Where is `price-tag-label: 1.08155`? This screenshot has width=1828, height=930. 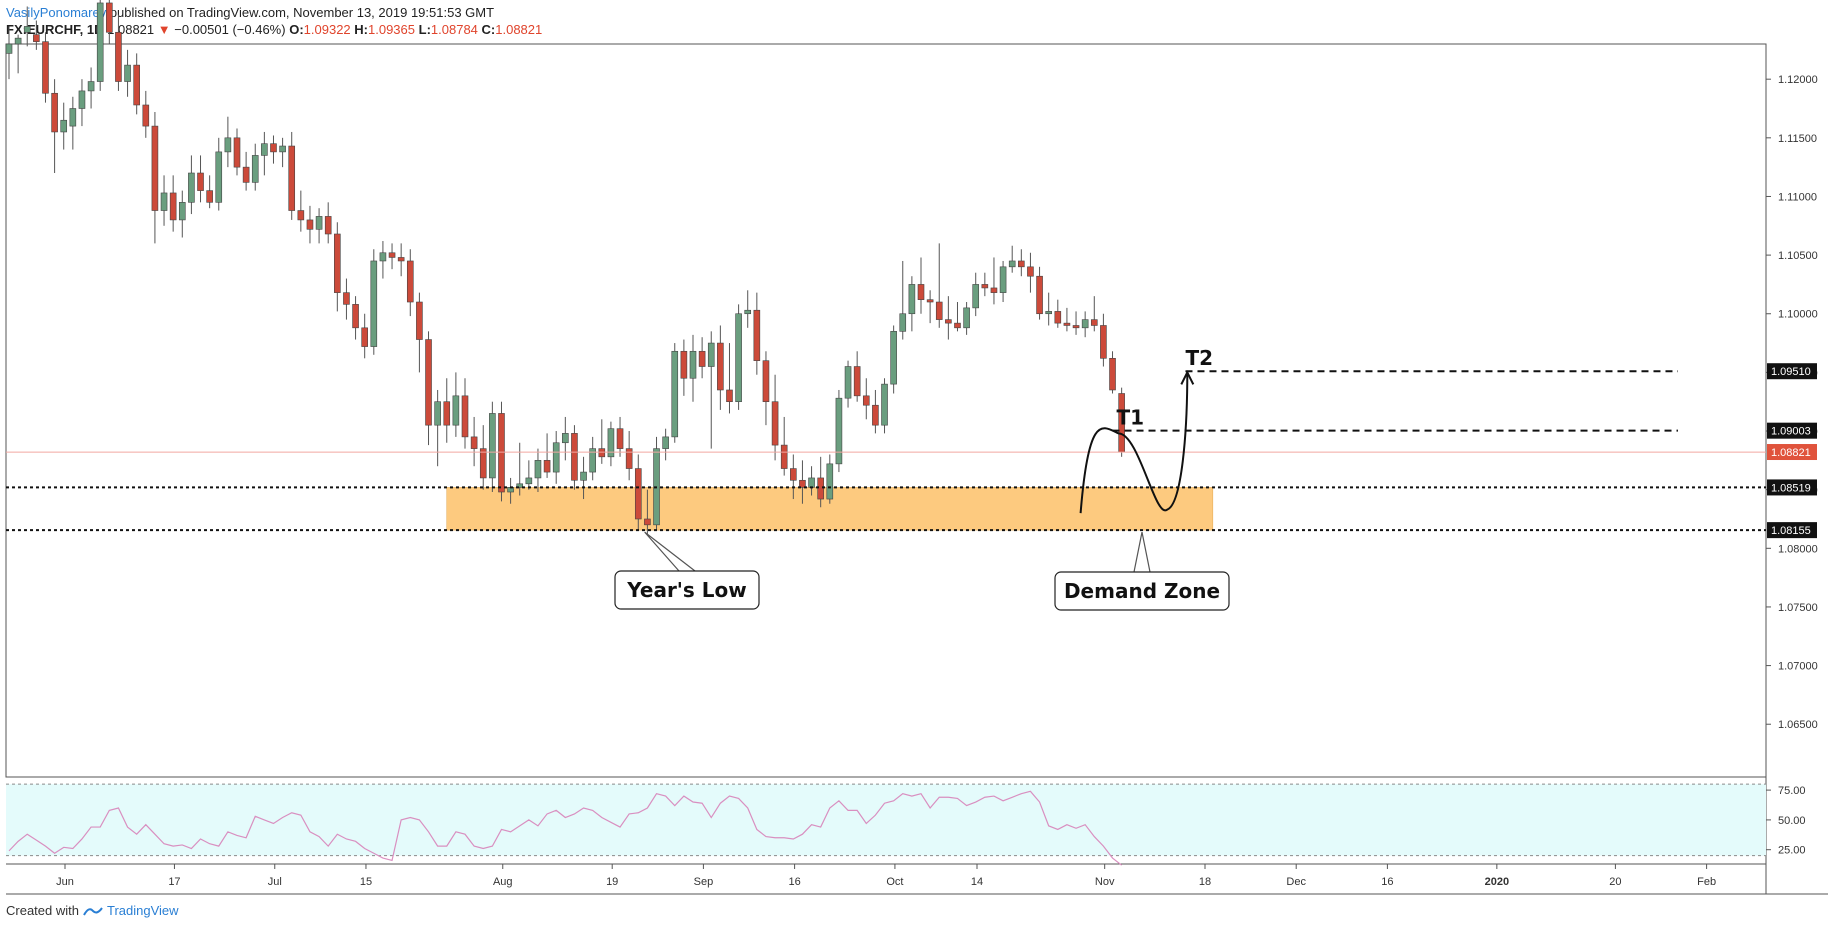 price-tag-label: 1.08155 is located at coordinates (1791, 531).